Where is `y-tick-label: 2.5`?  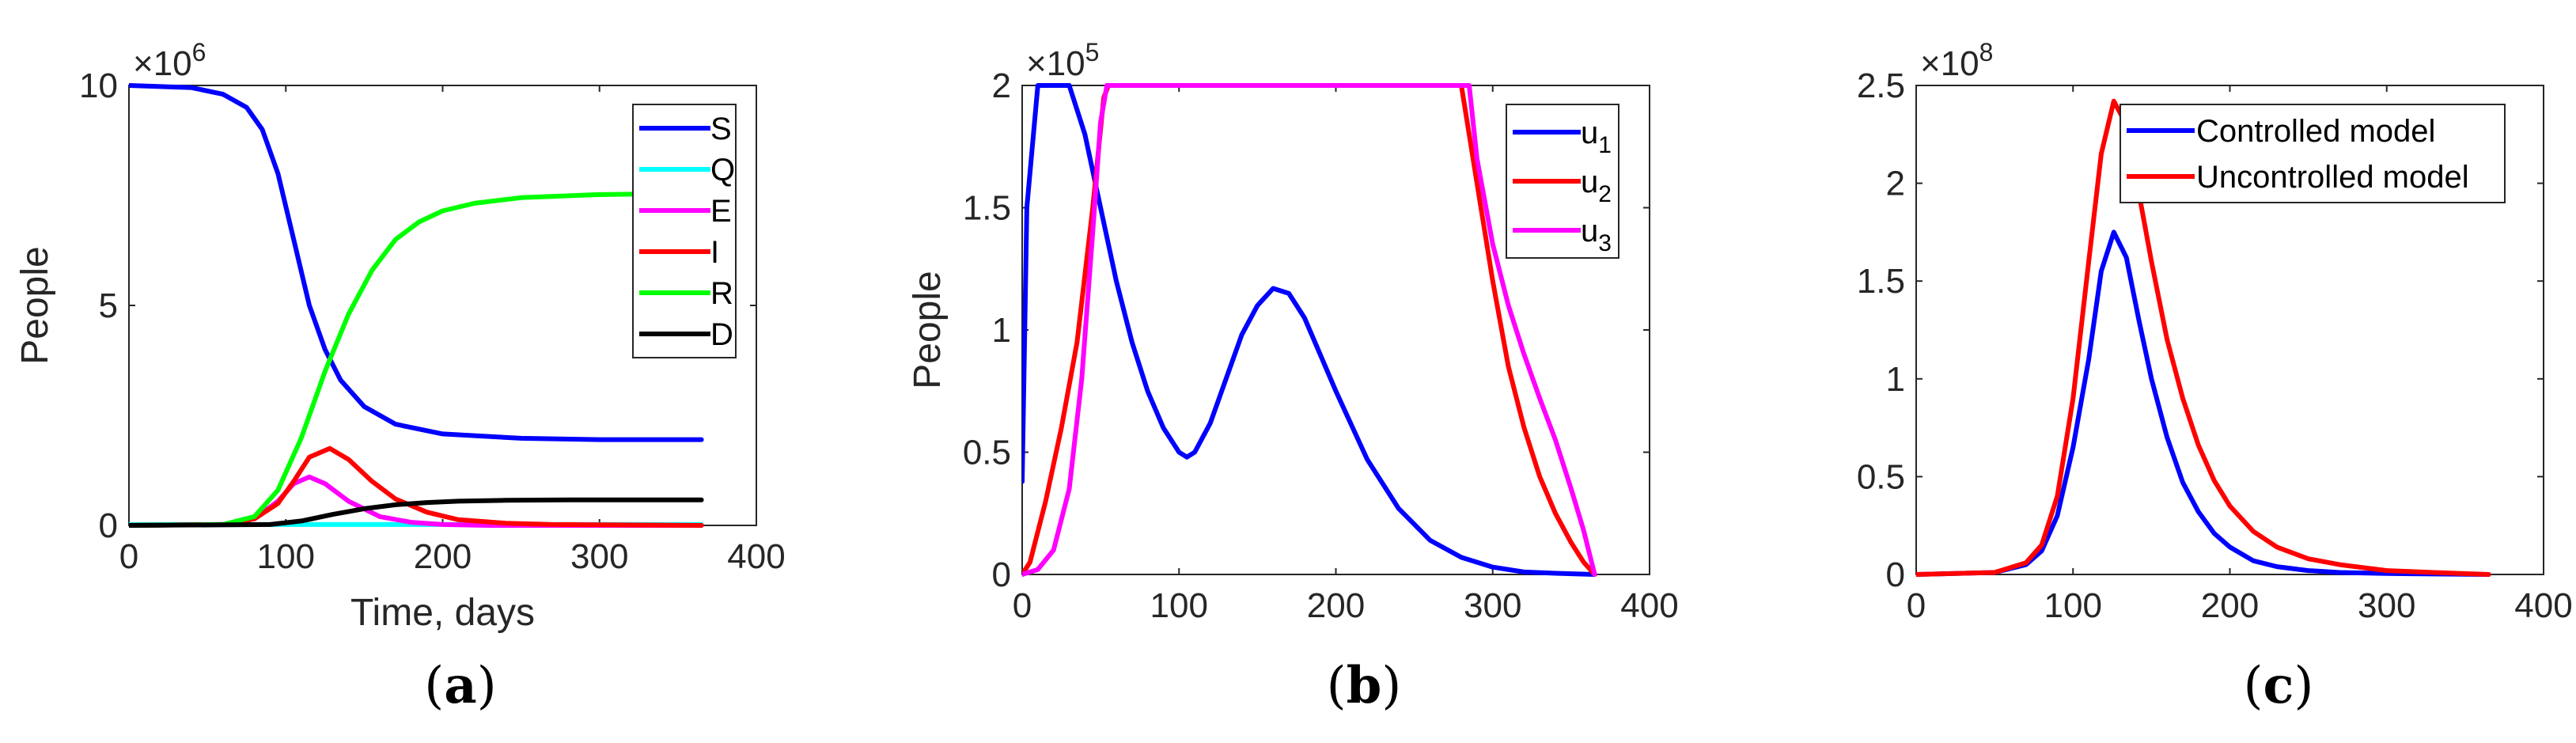
y-tick-label: 2.5 is located at coordinates (1881, 85).